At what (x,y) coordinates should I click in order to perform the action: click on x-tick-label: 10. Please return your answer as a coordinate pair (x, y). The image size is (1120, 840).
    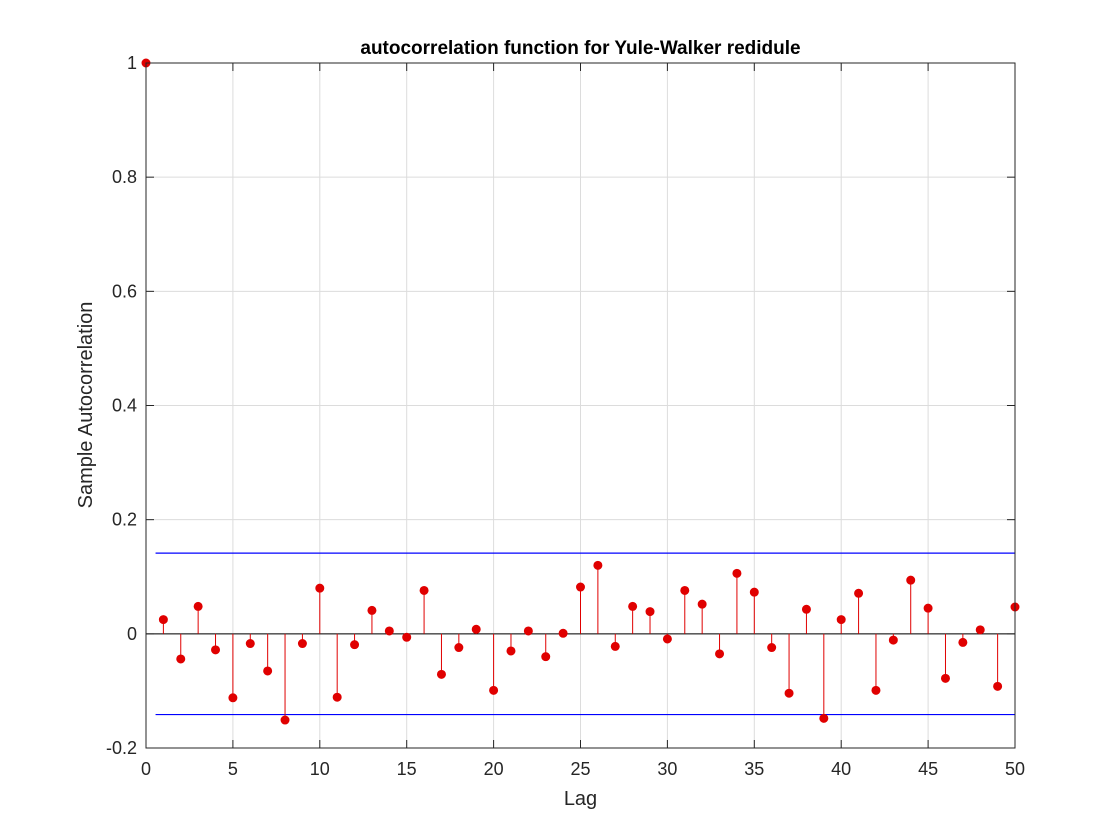
    Looking at the image, I should click on (320, 769).